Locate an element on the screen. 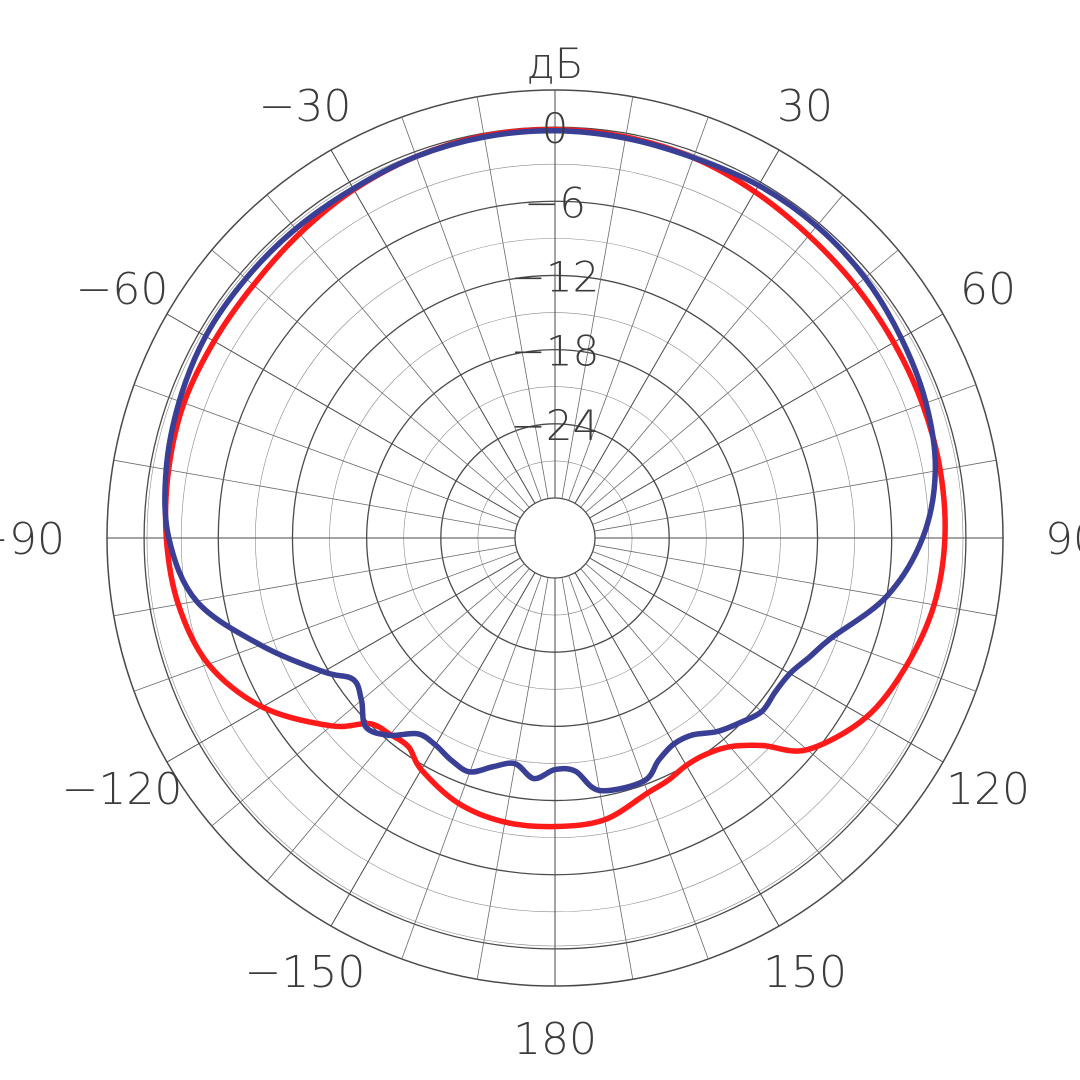 This screenshot has height=1080, width=1080. angle-label: −60 is located at coordinates (122, 289).